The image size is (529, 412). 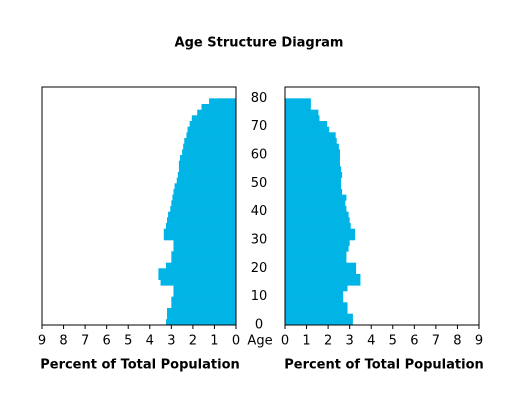 I want to click on y-tick-label: 60, so click(x=259, y=155).